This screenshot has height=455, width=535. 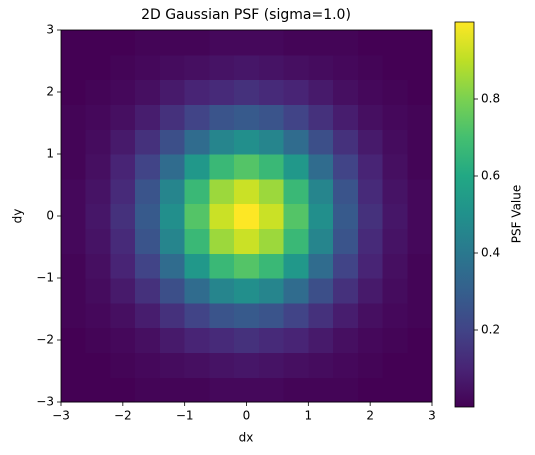 I want to click on colorbar-tick-label: 0.2, so click(x=490, y=330).